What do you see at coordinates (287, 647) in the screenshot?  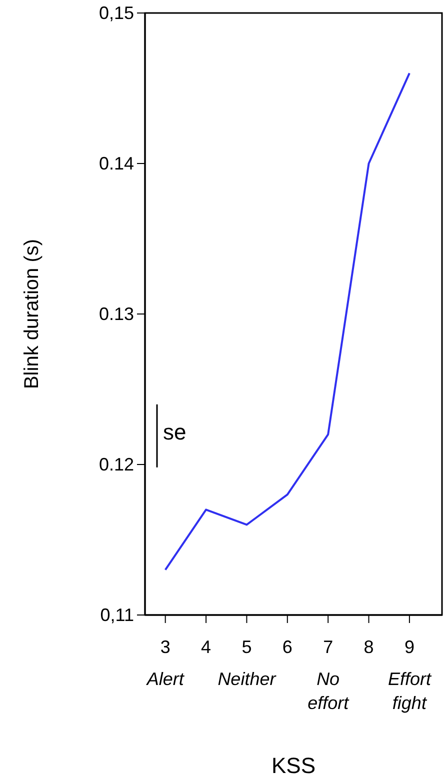 I see `x-tick-label: 6` at bounding box center [287, 647].